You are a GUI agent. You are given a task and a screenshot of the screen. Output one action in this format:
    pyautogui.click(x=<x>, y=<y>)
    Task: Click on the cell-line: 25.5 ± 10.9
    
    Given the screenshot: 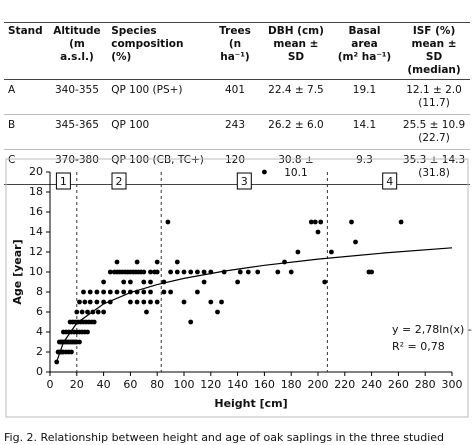 What is the action you would take?
    pyautogui.click(x=434, y=125)
    